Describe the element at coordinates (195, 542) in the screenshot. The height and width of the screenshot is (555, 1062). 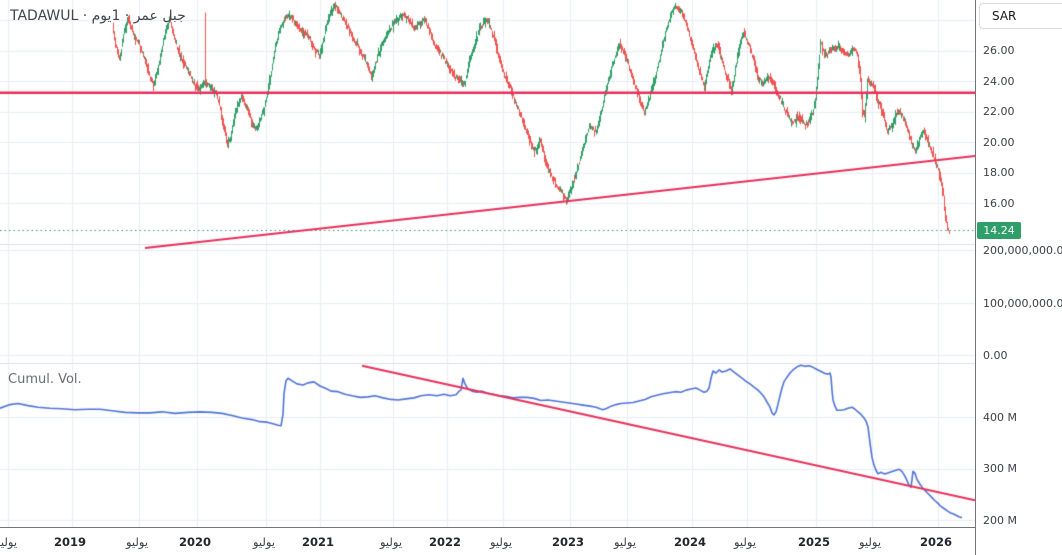
I see `time-axis-year-label: 2020` at that location.